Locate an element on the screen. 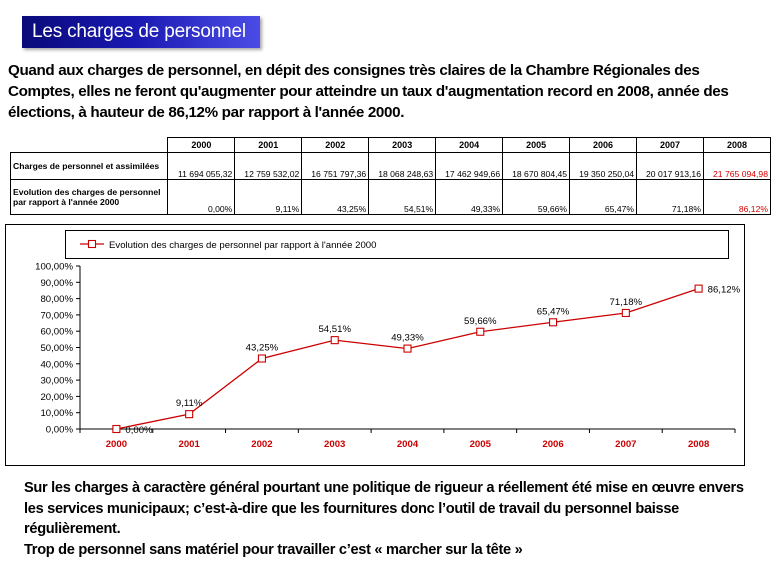  table-cell: 17 462 949,66 is located at coordinates (469, 166).